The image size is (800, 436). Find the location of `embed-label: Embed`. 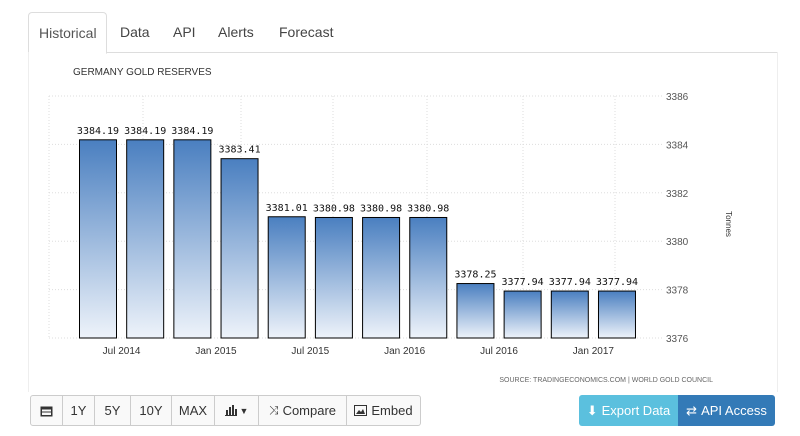

embed-label: Embed is located at coordinates (392, 410).